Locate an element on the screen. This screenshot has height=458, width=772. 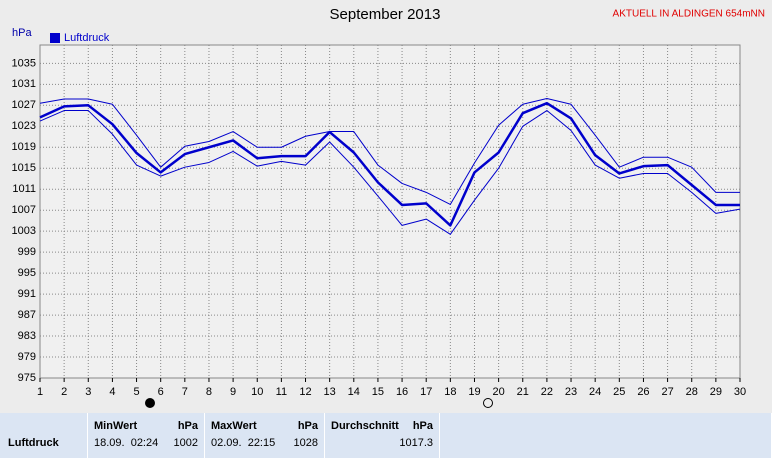
x-tick-label: 19 is located at coordinates (474, 392).